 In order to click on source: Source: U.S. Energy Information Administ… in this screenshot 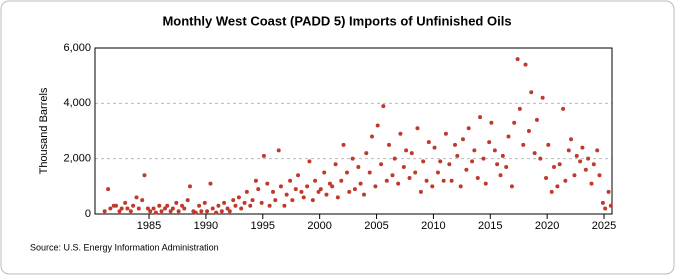, I will do `click(124, 247)`.